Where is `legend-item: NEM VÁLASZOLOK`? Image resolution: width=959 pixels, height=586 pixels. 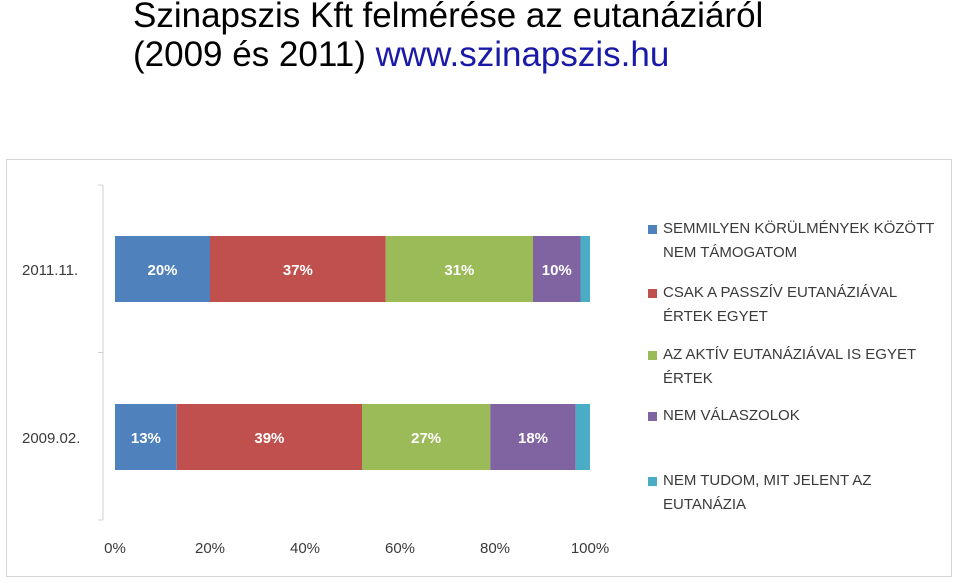
legend-item: NEM VÁLASZOLOK is located at coordinates (798, 416).